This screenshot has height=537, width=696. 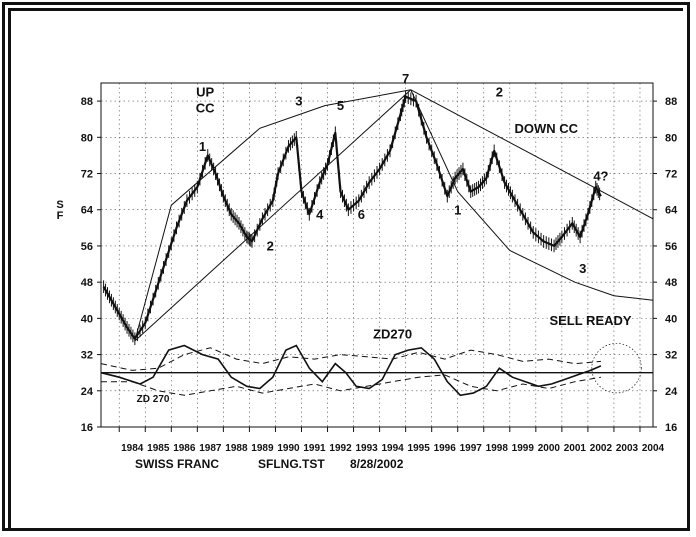 I want to click on x-tick-label: 1992, so click(x=340, y=448).